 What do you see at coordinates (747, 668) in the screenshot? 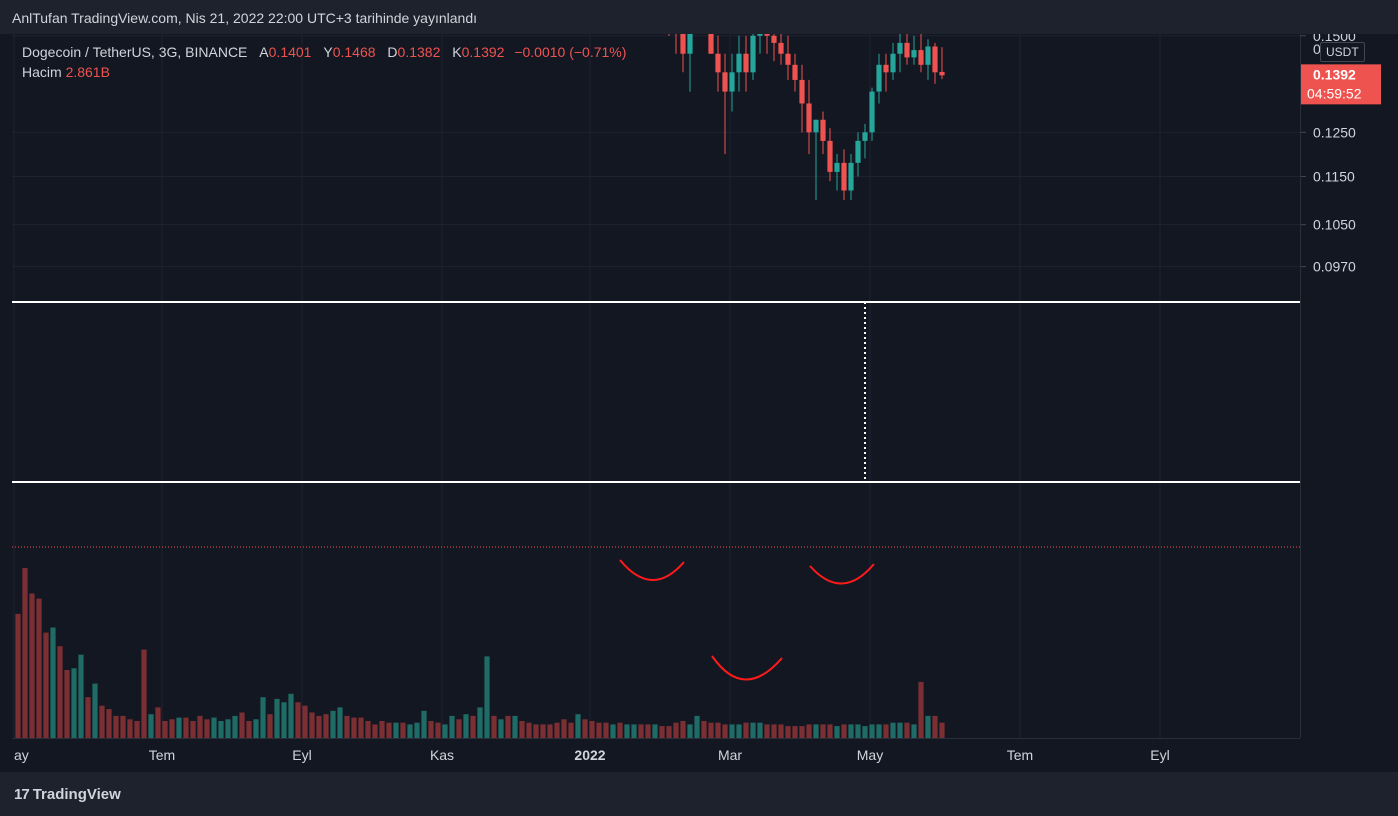
I see `head-arc` at bounding box center [747, 668].